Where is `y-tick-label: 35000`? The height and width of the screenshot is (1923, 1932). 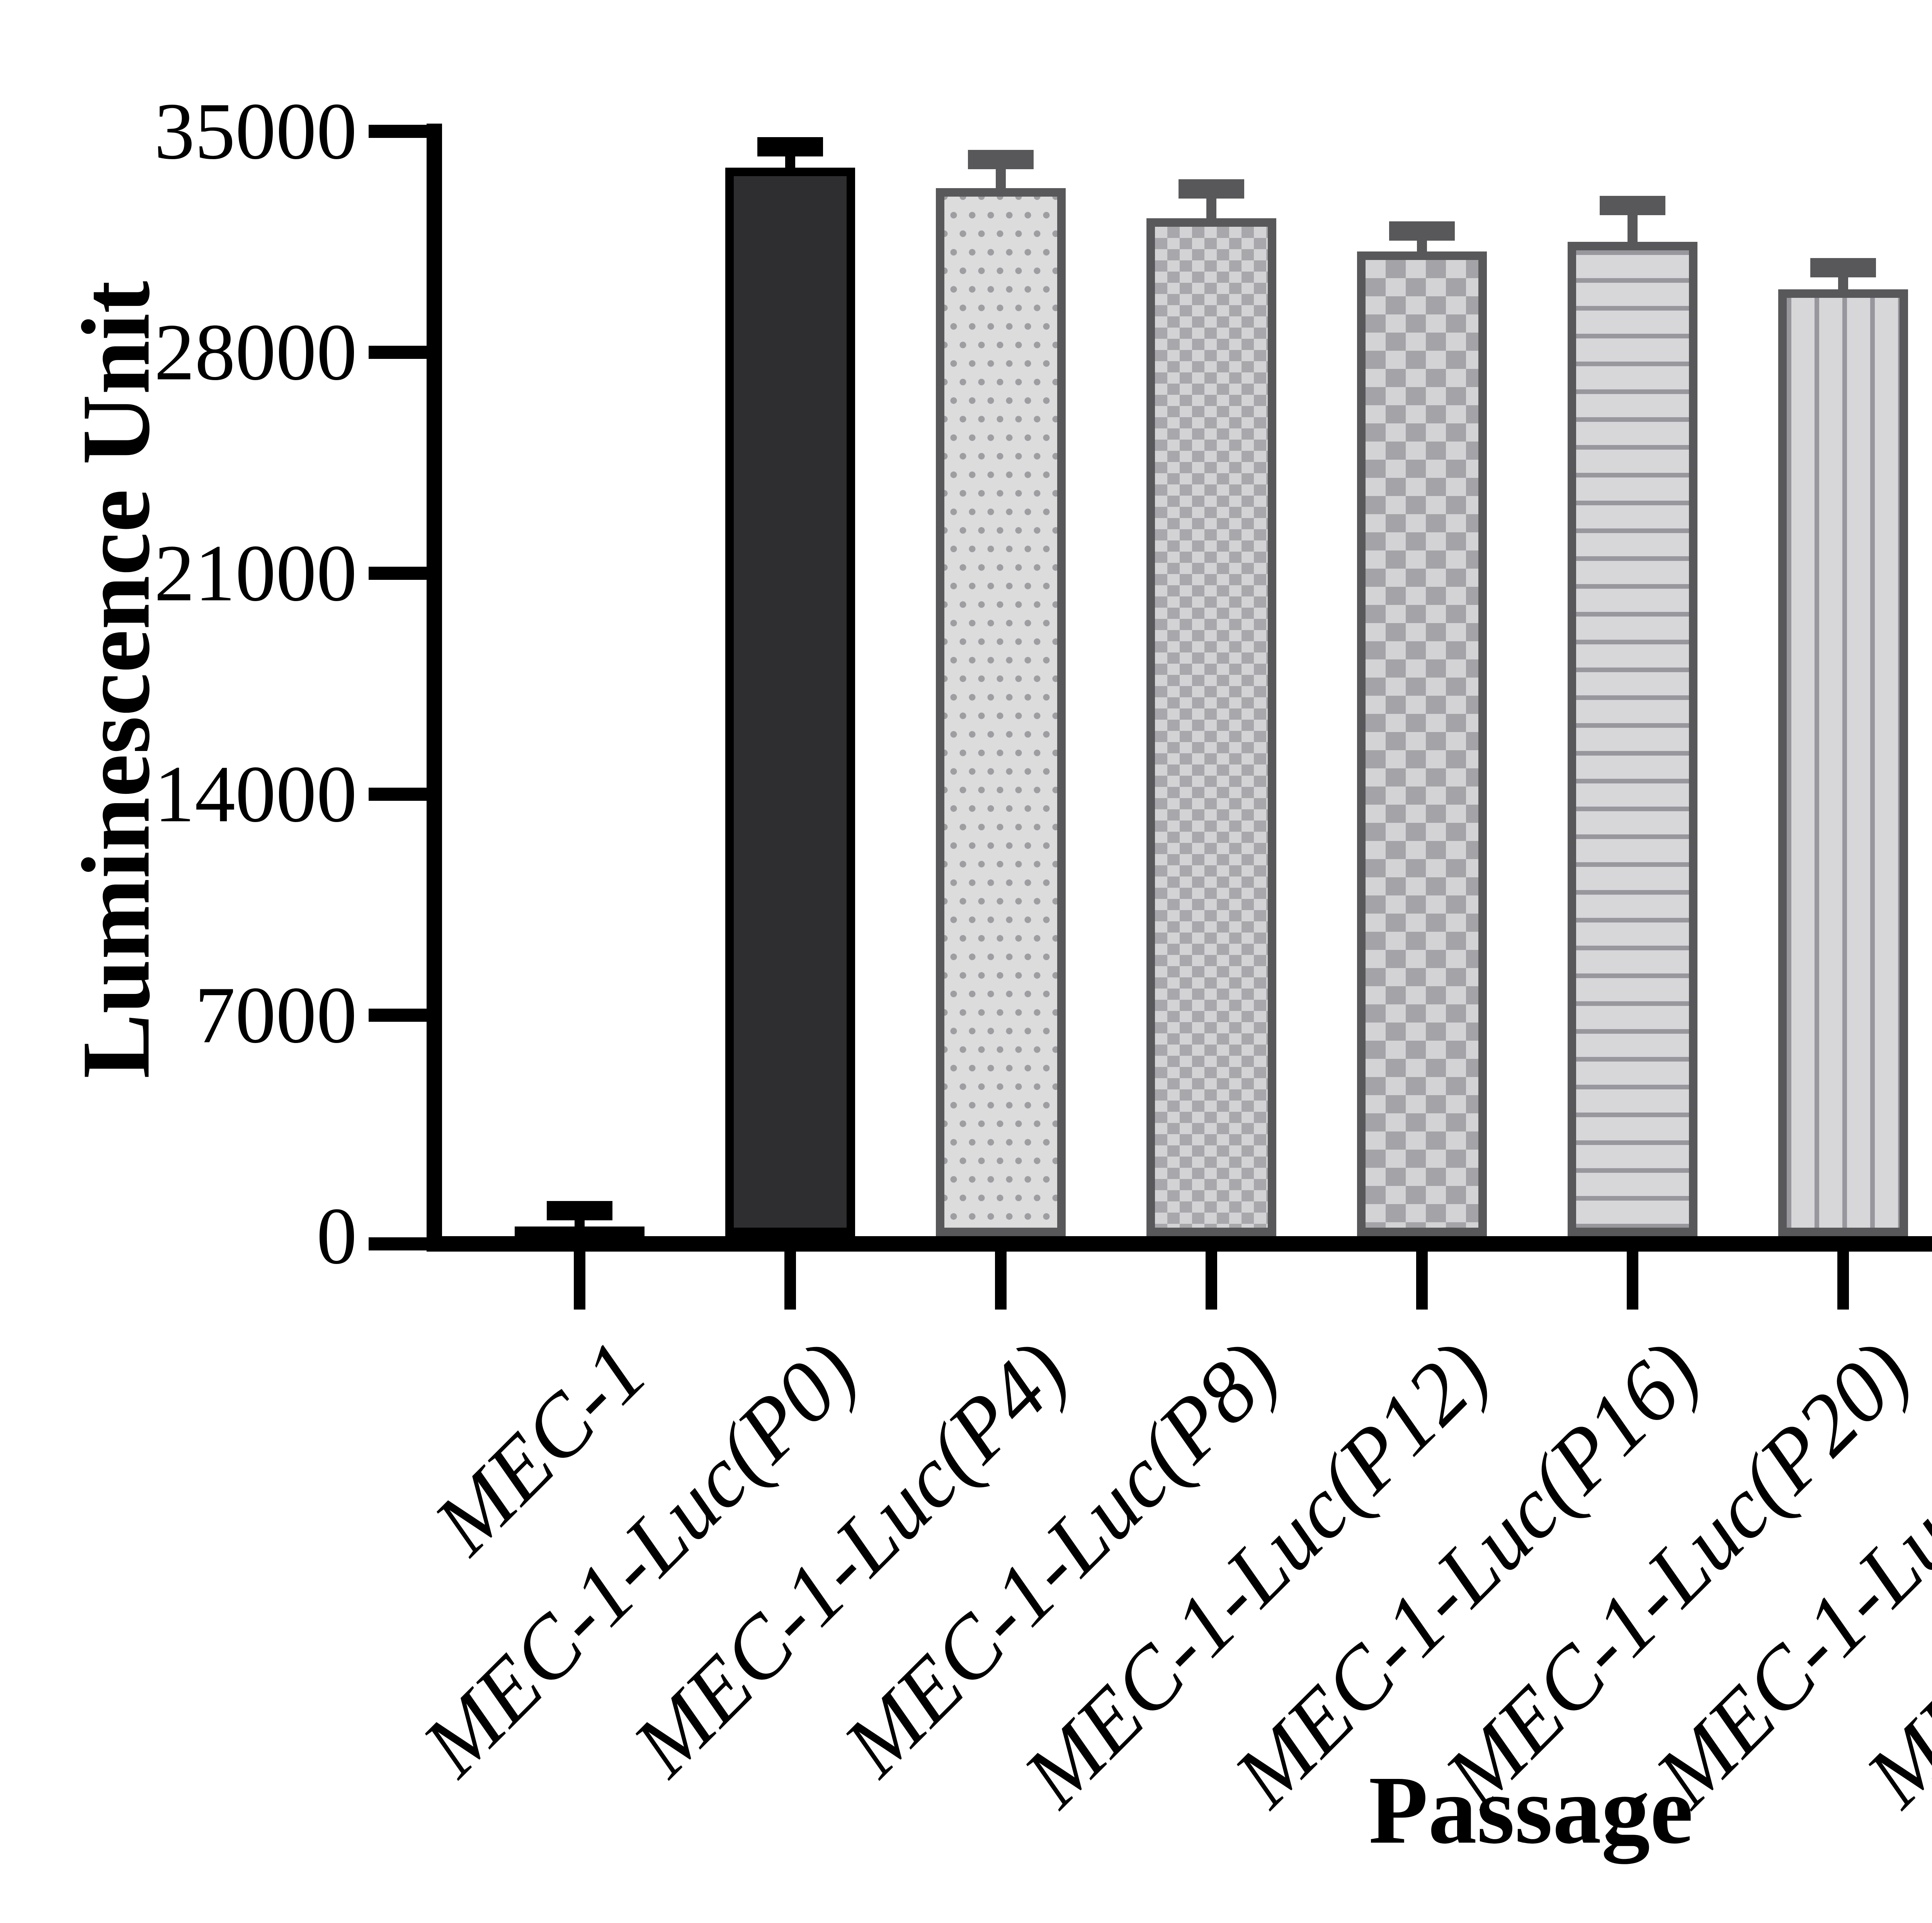
y-tick-label: 35000 is located at coordinates (255, 131).